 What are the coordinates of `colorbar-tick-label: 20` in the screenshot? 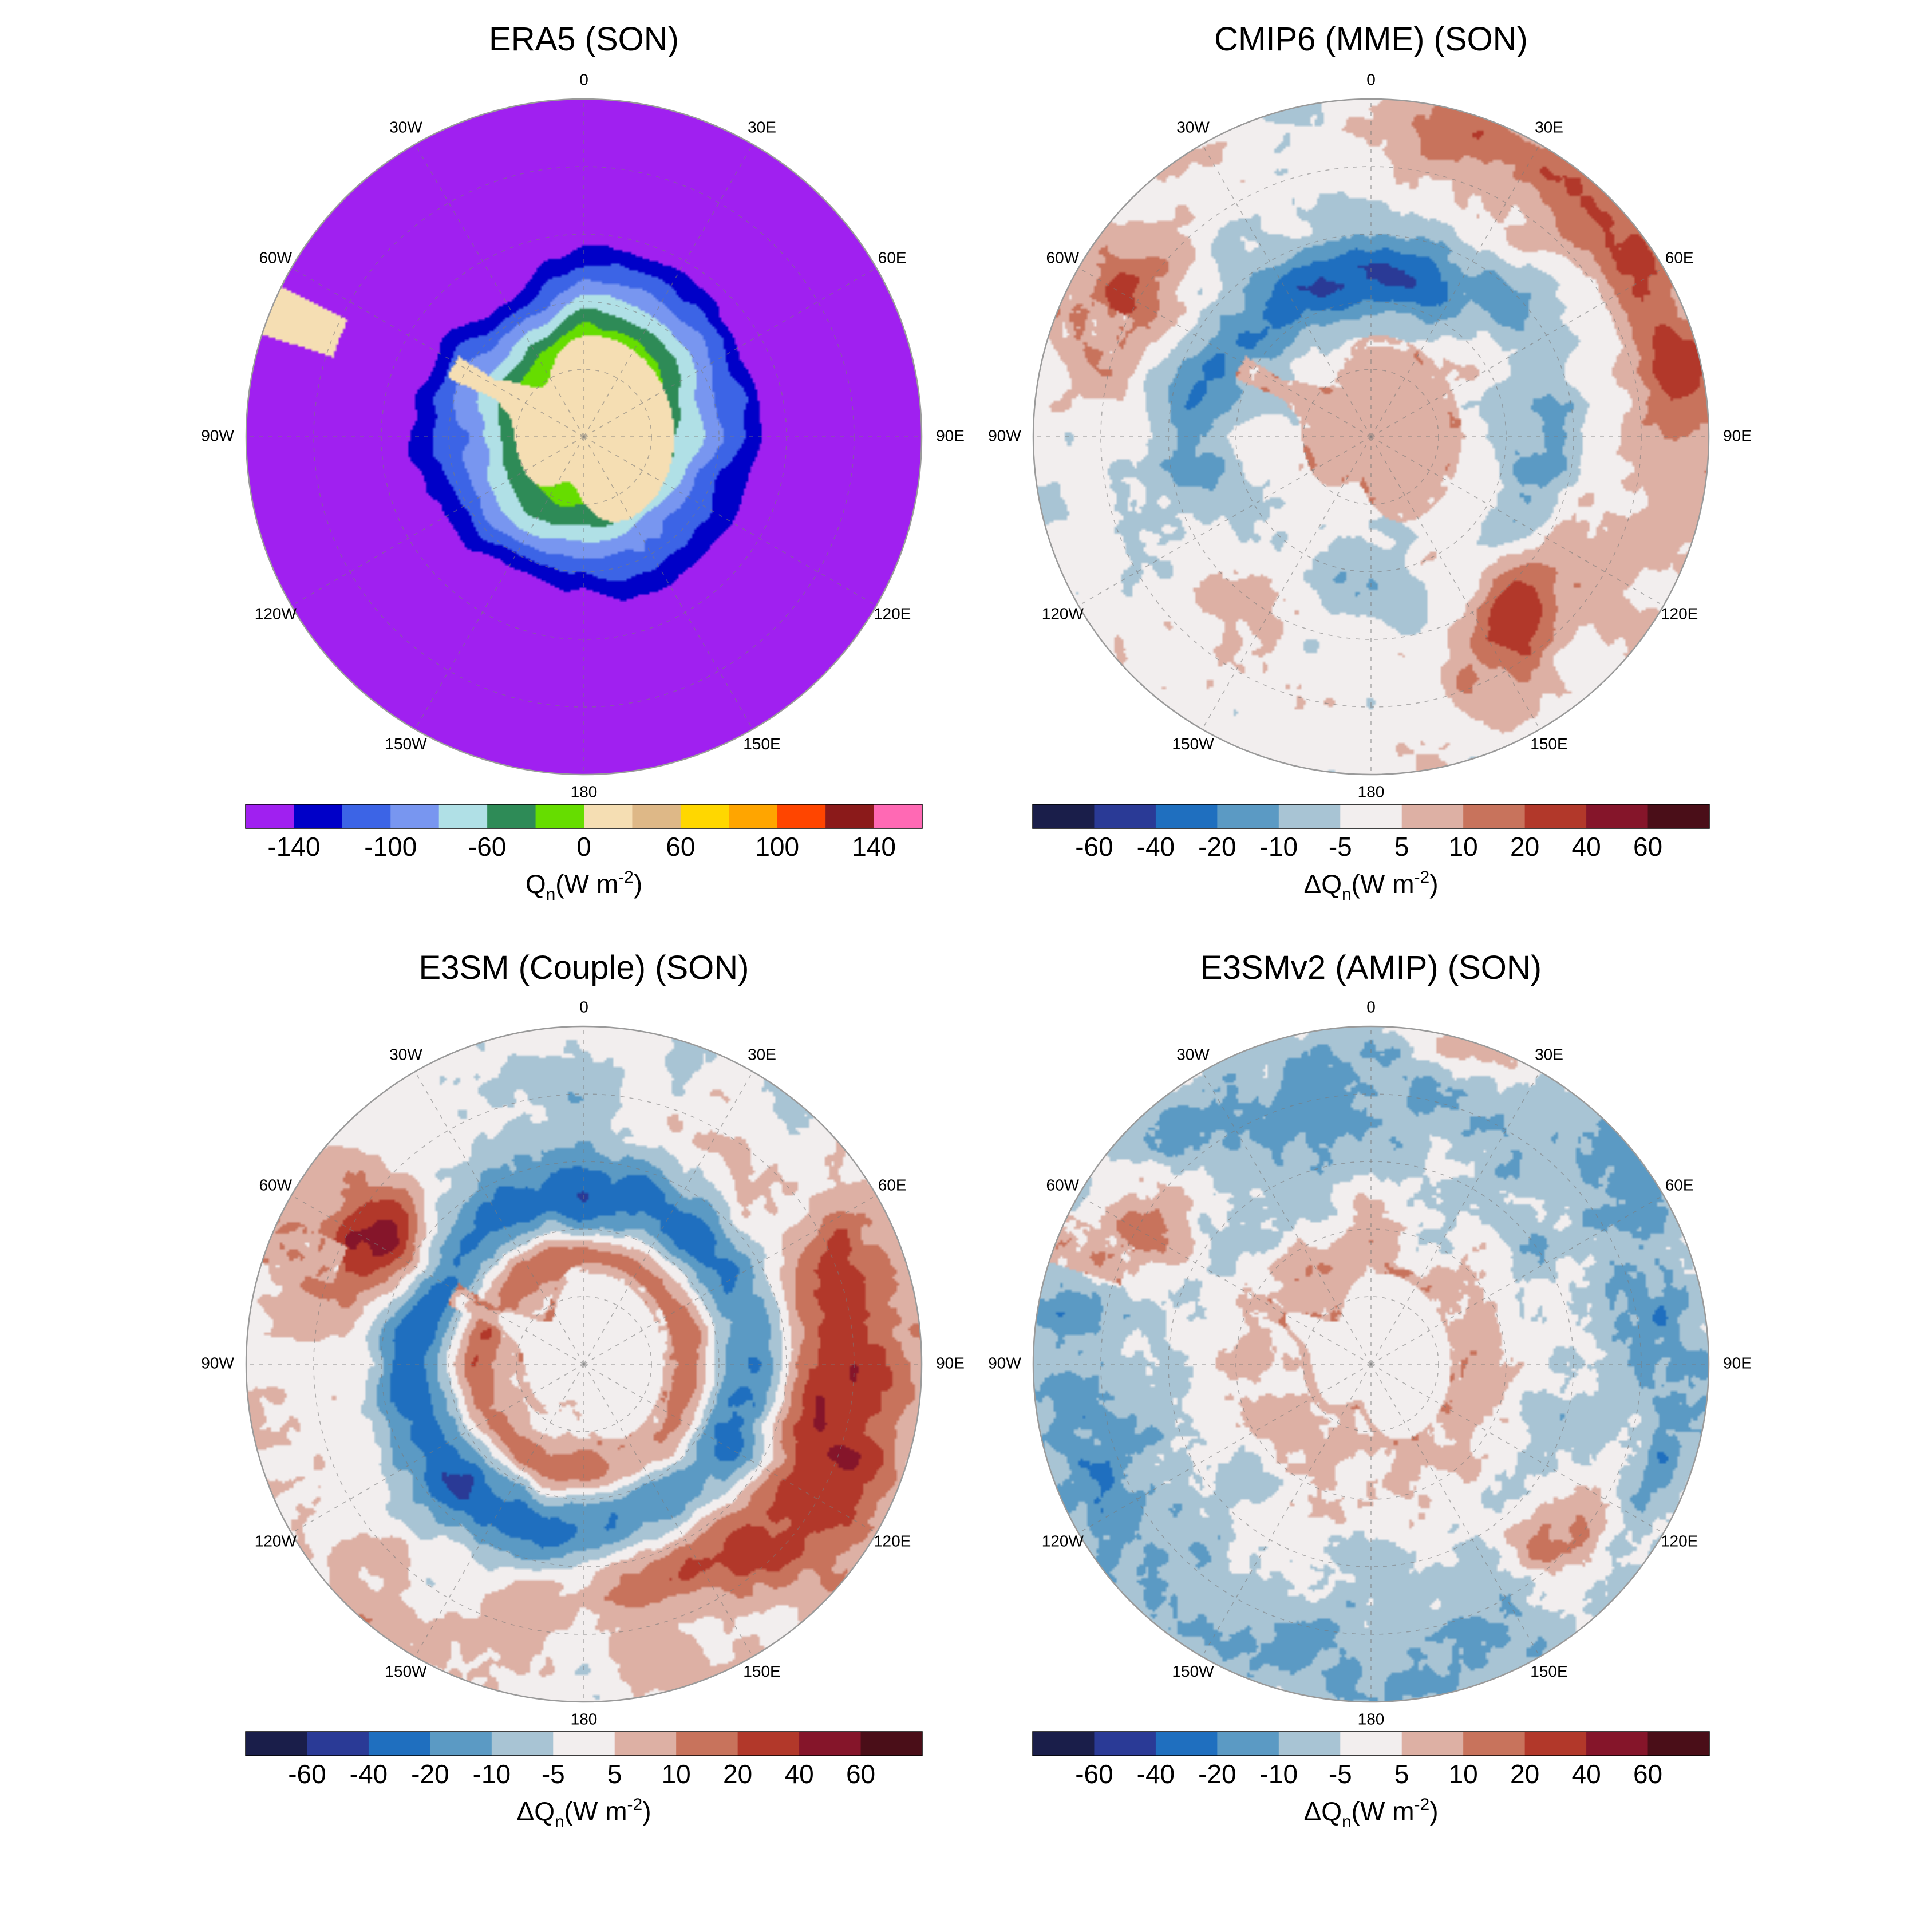 It's located at (1524, 1774).